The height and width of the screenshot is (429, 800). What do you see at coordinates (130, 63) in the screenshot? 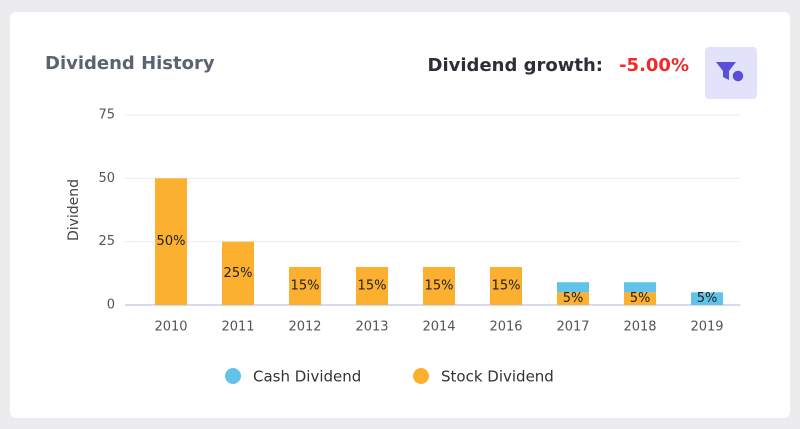
I see `chart-title: Dividend History` at bounding box center [130, 63].